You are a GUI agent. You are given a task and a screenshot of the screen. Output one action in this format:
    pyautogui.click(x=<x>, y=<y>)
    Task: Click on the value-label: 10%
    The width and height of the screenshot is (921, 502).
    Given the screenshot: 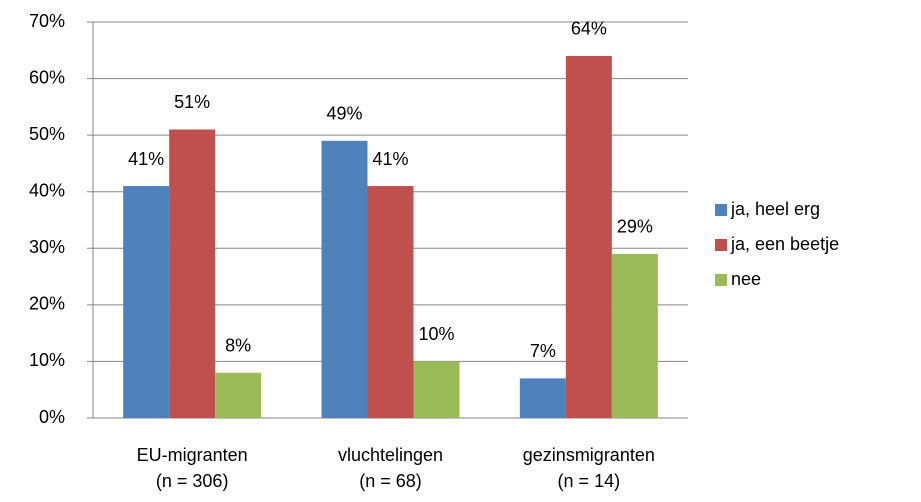 What is the action you would take?
    pyautogui.click(x=436, y=334)
    